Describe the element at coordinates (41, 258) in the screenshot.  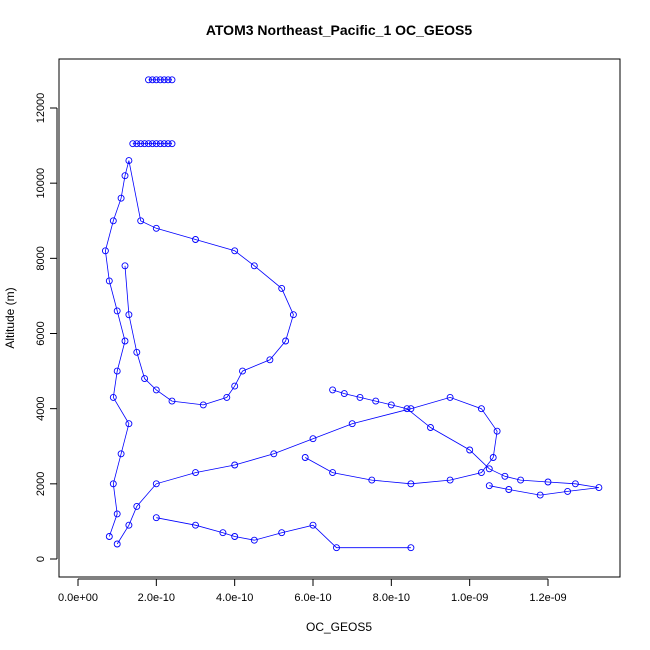
I see `y-tick-label: 8000` at that location.